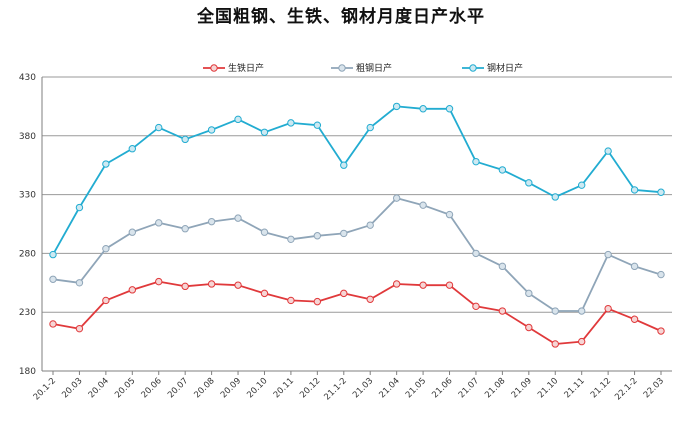 This screenshot has height=422, width=682. Describe the element at coordinates (374, 68) in the screenshot. I see `legend-label: 粗钢日产` at that location.